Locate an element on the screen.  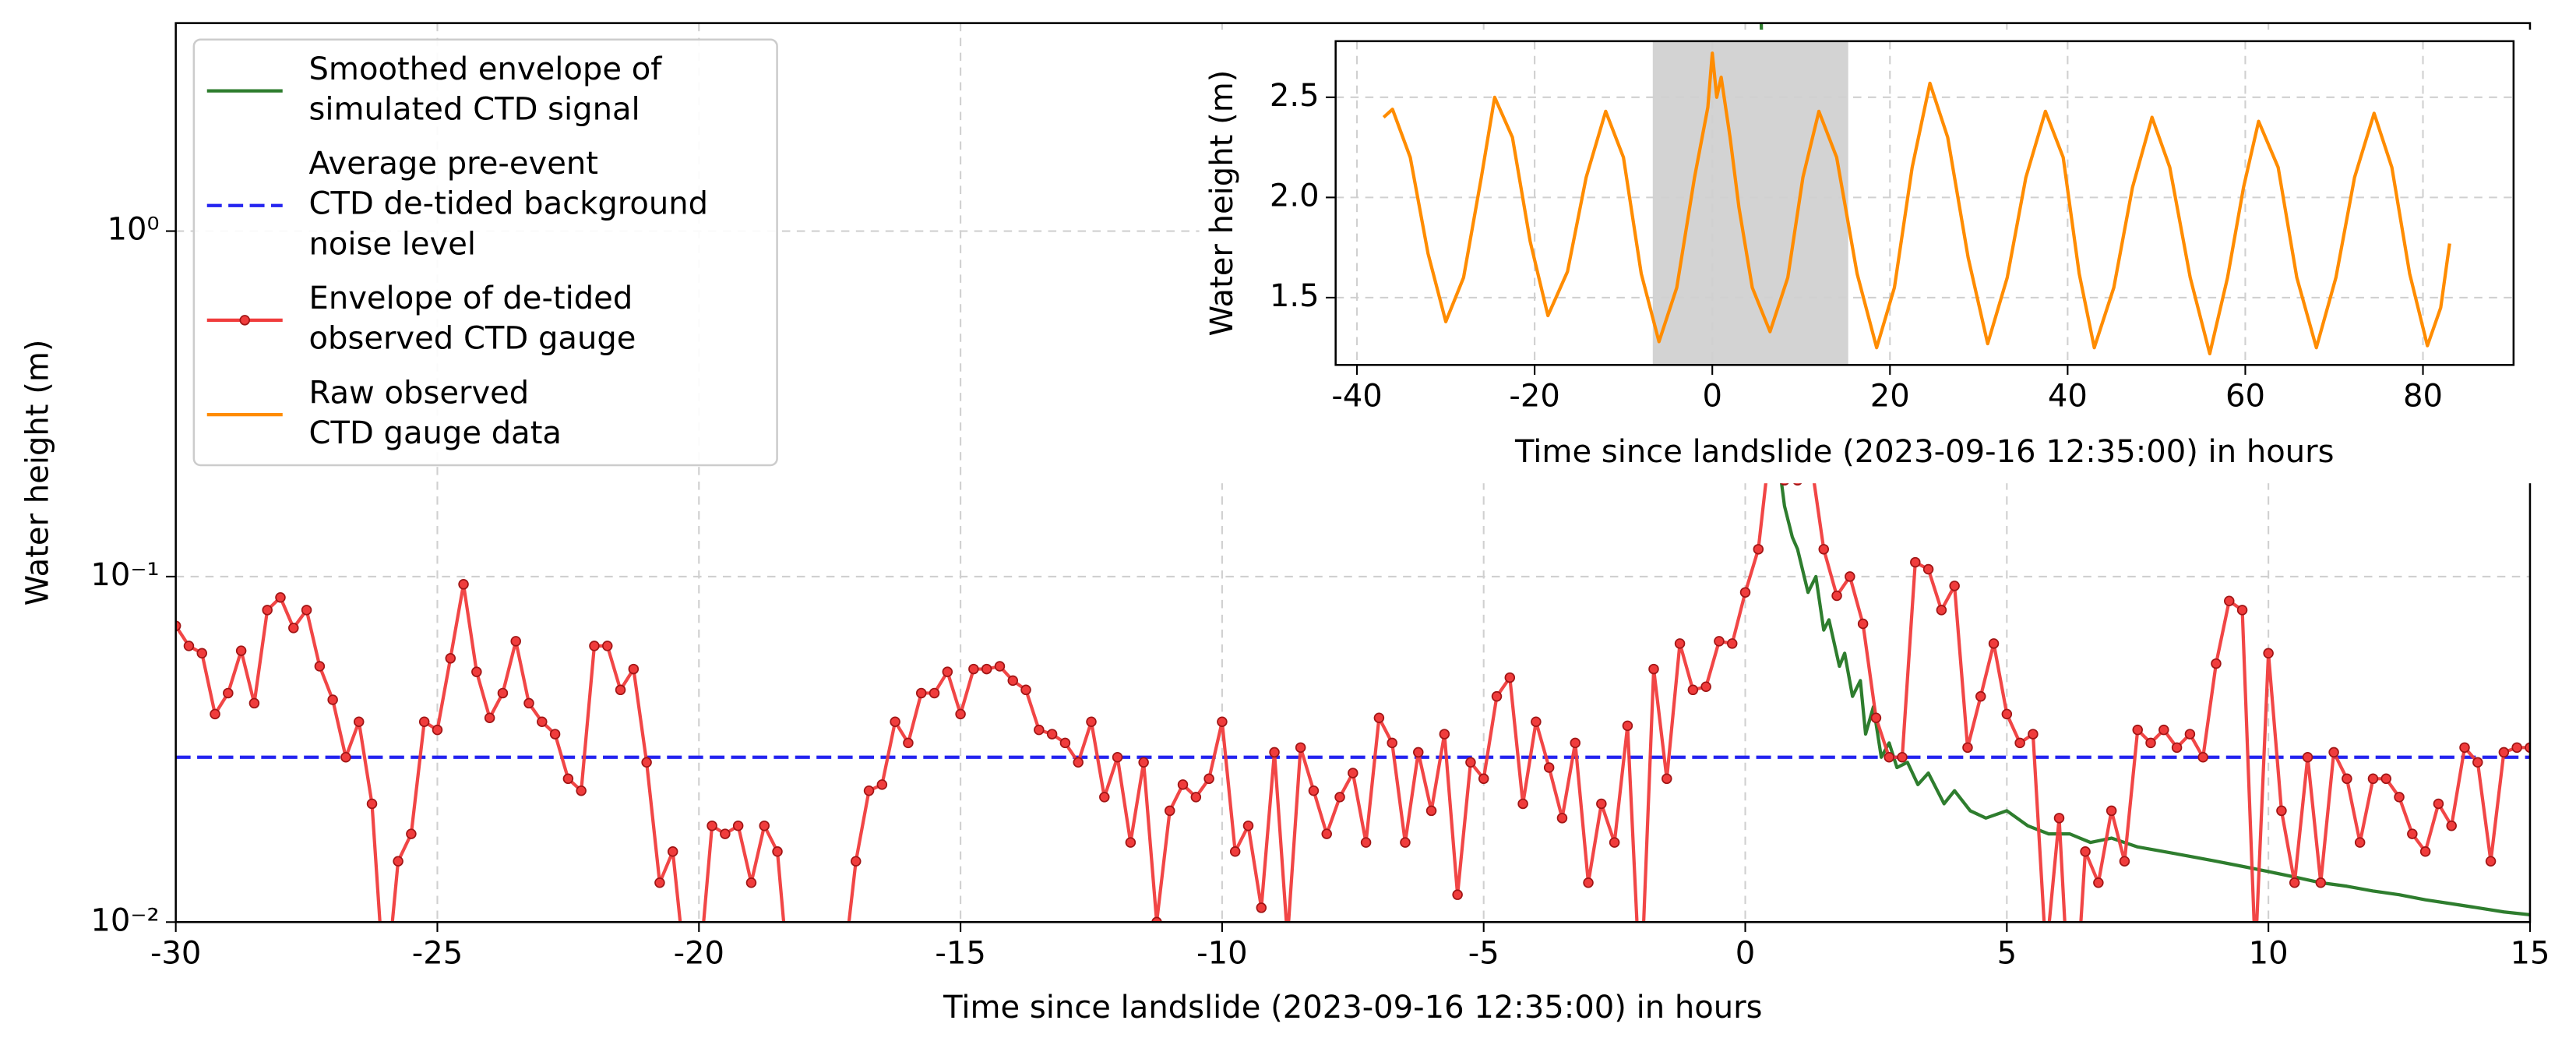
x-tick-label: -5 is located at coordinates (1484, 953).